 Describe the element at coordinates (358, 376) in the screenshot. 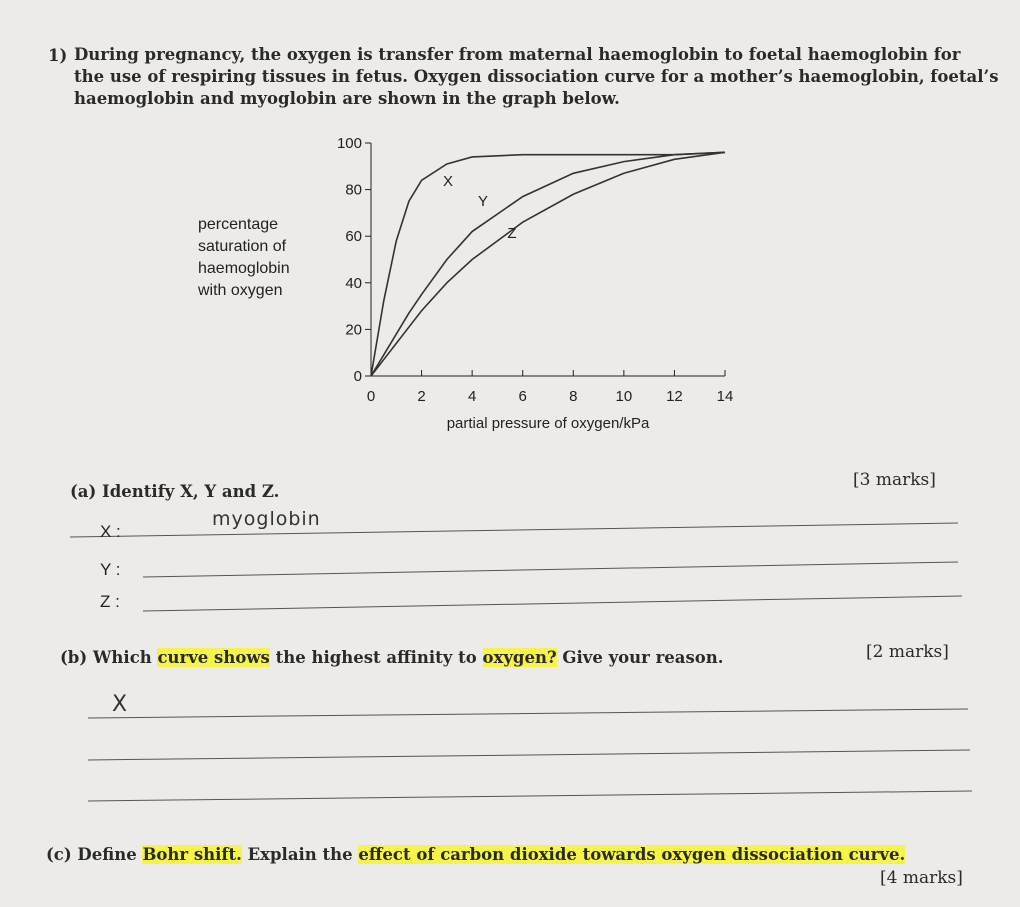

I see `y-tick-label: 0` at that location.